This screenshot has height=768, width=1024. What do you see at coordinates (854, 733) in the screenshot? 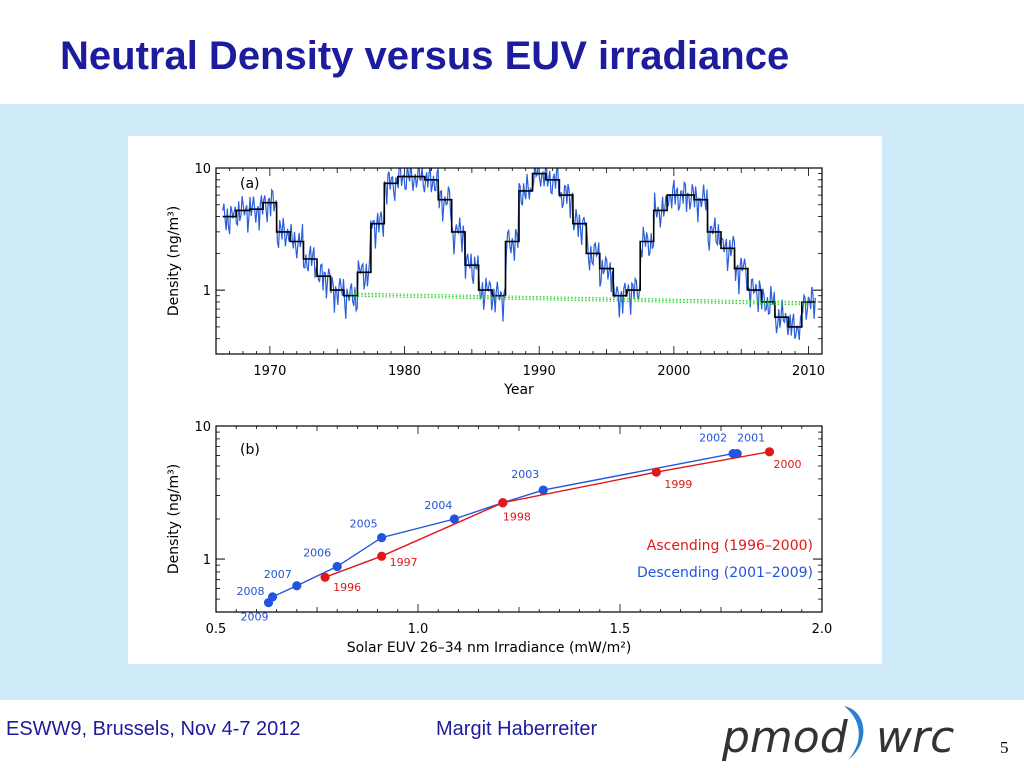
I see `logo-swoosh` at bounding box center [854, 733].